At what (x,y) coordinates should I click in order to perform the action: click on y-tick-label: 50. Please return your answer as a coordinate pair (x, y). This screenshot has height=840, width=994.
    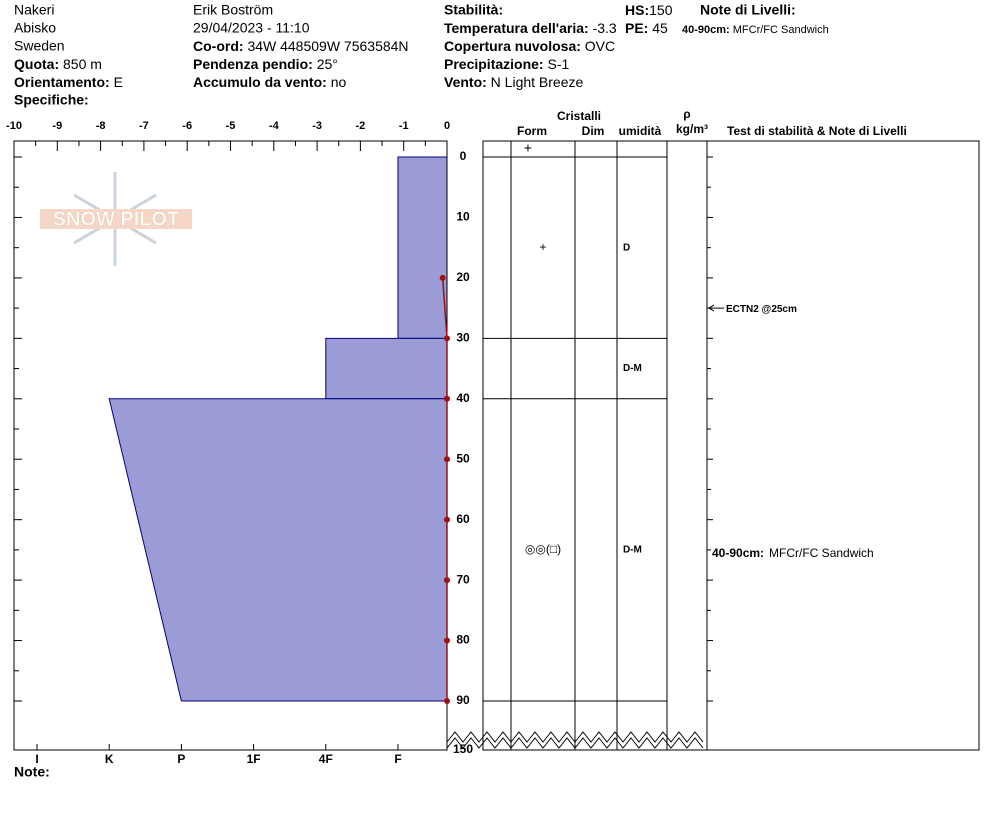
    Looking at the image, I should click on (463, 458).